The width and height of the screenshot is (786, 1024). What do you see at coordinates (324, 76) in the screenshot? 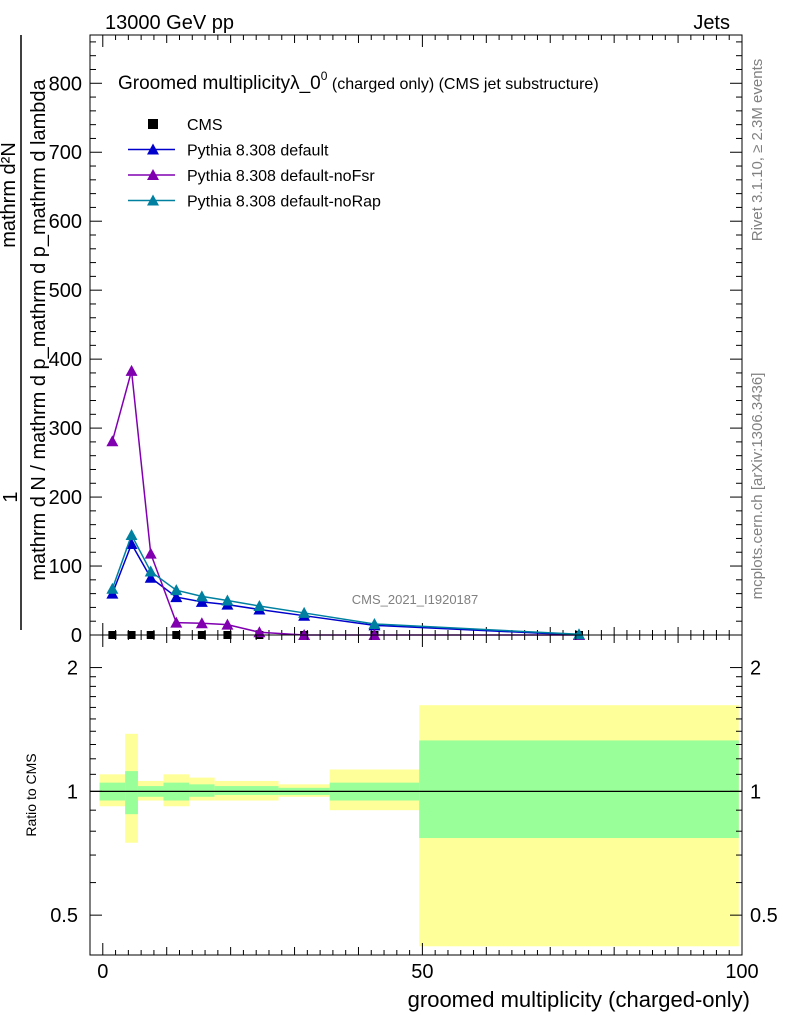
I see `plot-title-sup: 0` at bounding box center [324, 76].